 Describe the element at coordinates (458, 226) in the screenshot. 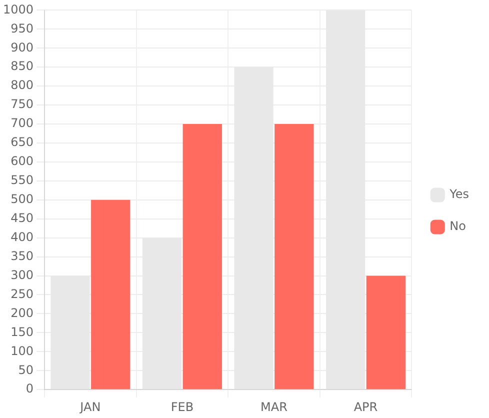

I see `legend-label: No` at that location.